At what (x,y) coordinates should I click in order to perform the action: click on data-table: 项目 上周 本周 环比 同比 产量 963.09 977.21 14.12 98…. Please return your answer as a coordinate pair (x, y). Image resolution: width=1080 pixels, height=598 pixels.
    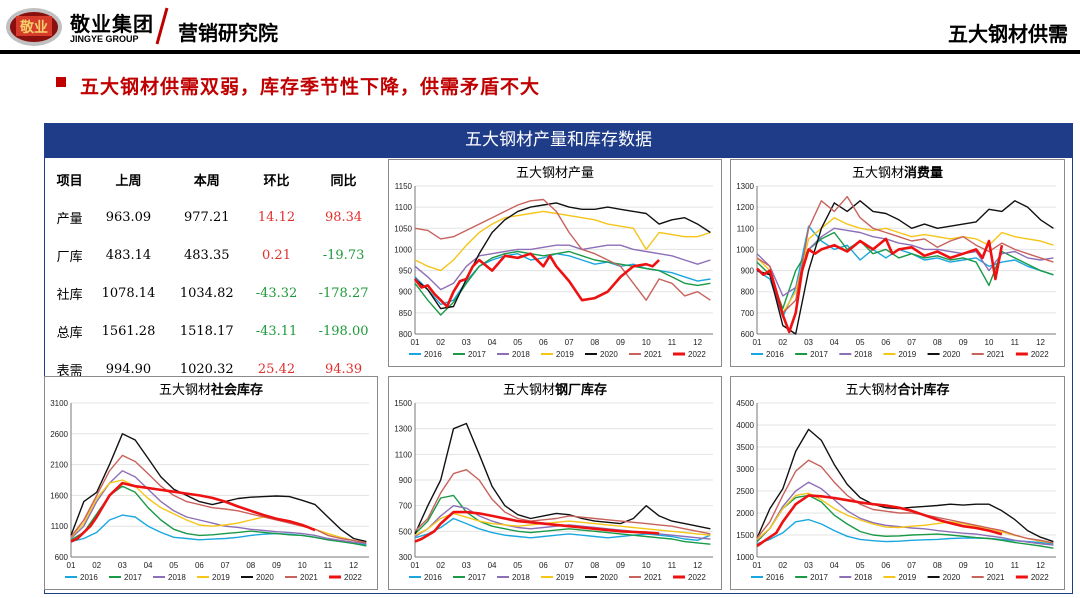
    Looking at the image, I should click on (215, 274).